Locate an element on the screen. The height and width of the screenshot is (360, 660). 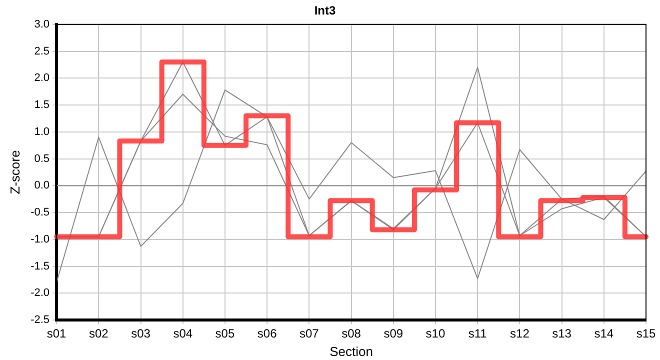
x-tick-label: s06 is located at coordinates (267, 333).